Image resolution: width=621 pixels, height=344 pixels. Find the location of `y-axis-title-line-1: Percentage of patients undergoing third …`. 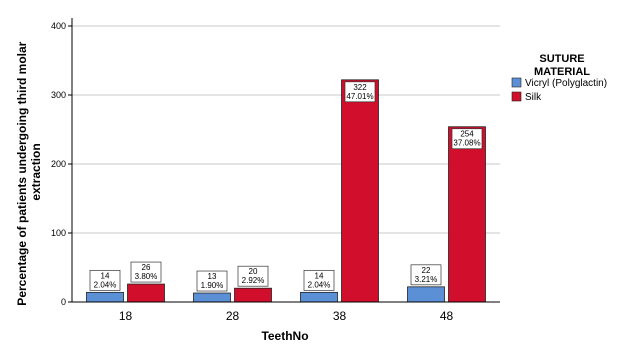

y-axis-title-line-1: Percentage of patients undergoing third … is located at coordinates (22, 173).